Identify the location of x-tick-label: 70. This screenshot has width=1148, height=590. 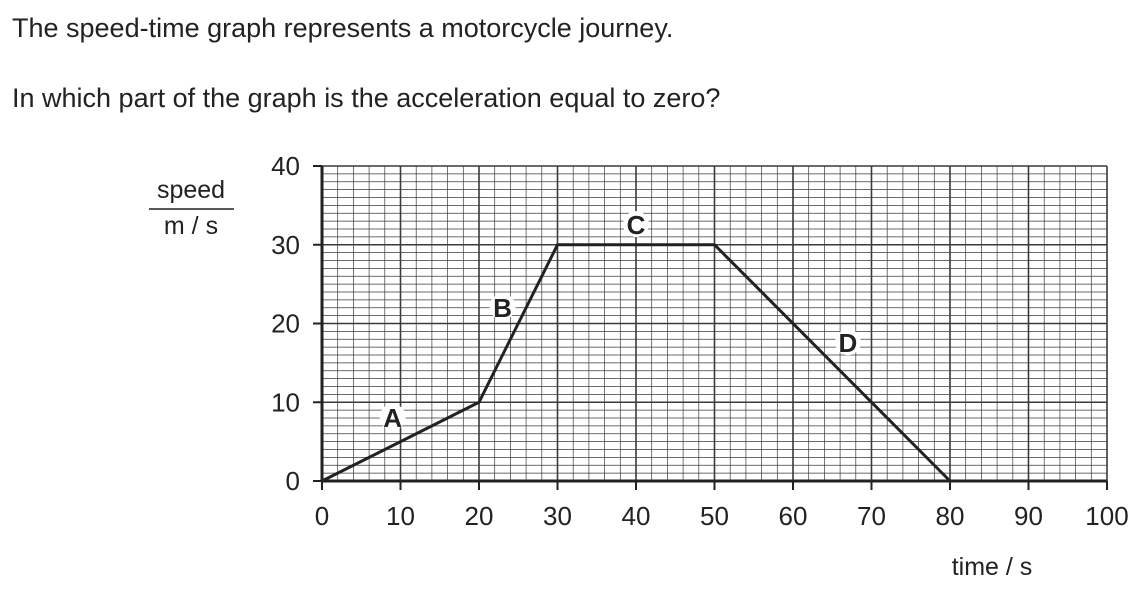
(871, 516).